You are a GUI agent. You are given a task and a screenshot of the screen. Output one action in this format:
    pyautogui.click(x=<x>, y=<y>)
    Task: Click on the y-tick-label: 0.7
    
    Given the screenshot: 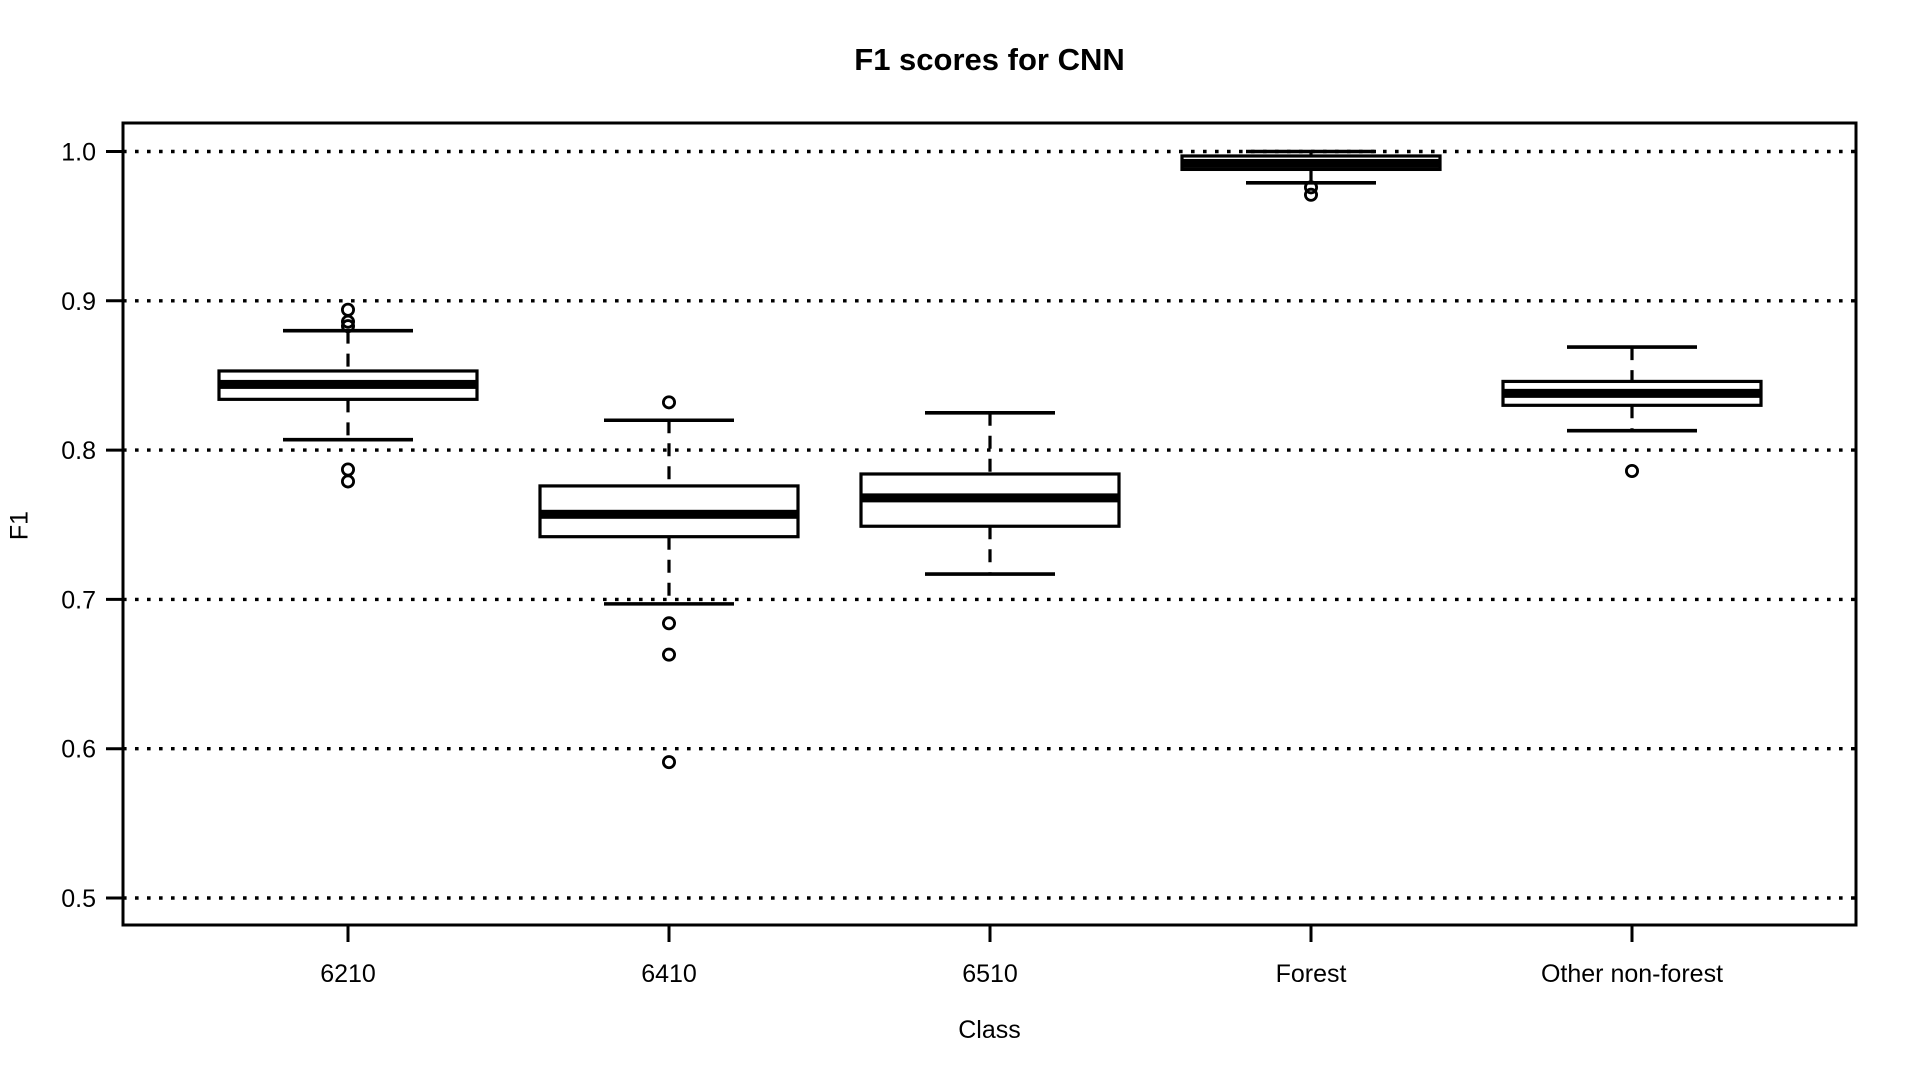 What is the action you would take?
    pyautogui.click(x=78, y=600)
    